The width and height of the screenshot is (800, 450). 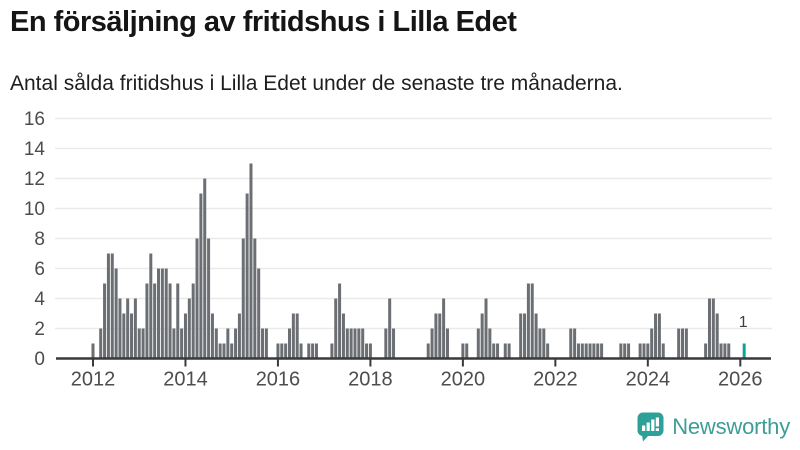 I want to click on x-axis-tick-label: 2012, so click(x=93, y=380).